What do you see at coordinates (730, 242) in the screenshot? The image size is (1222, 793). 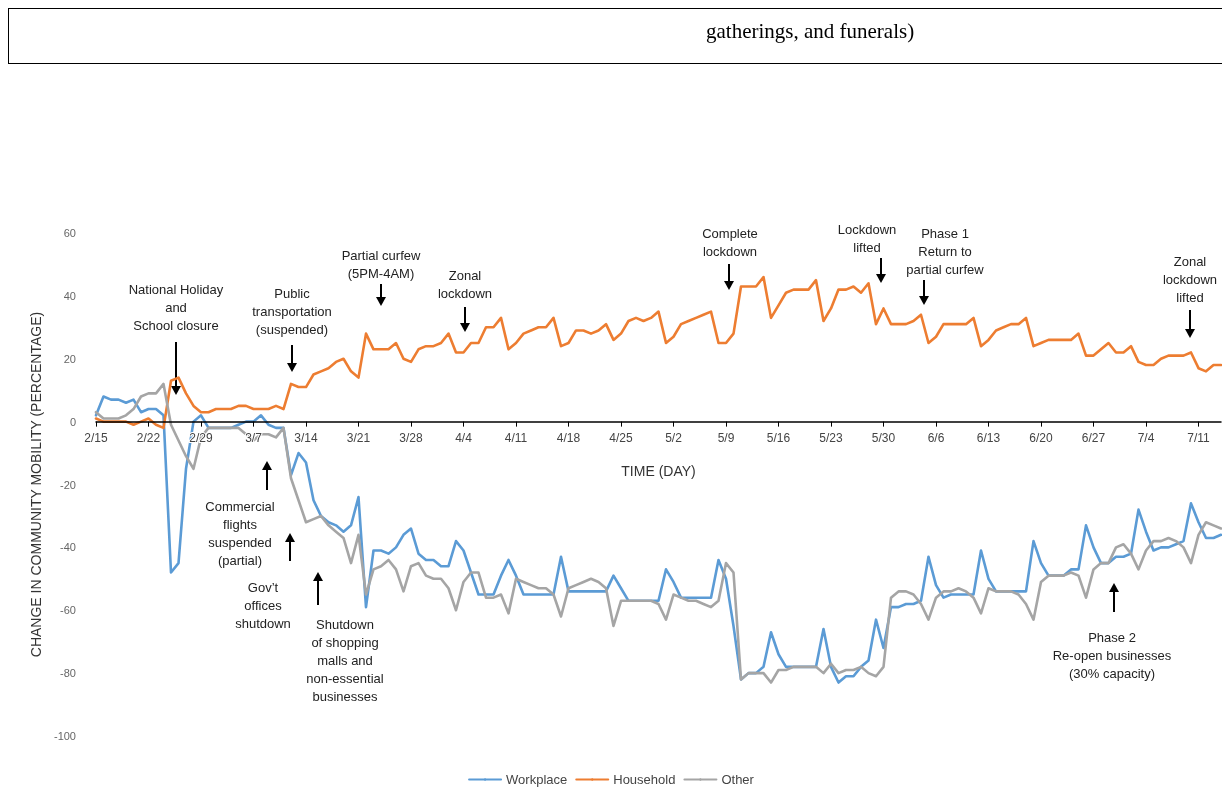 I see `annotation: Complete lockdown` at bounding box center [730, 242].